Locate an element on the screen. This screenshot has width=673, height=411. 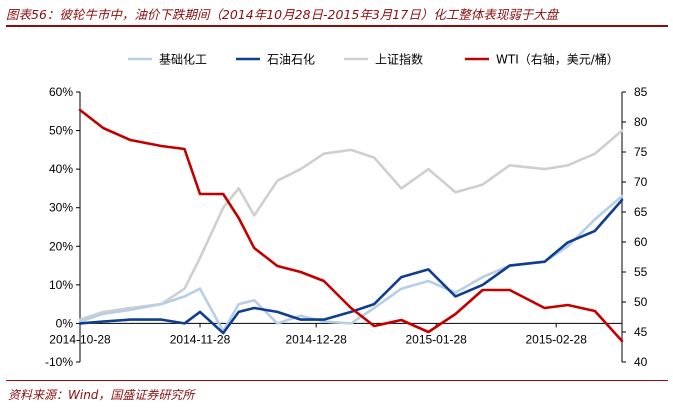
left-tick-label: 10% is located at coordinates (61, 285).